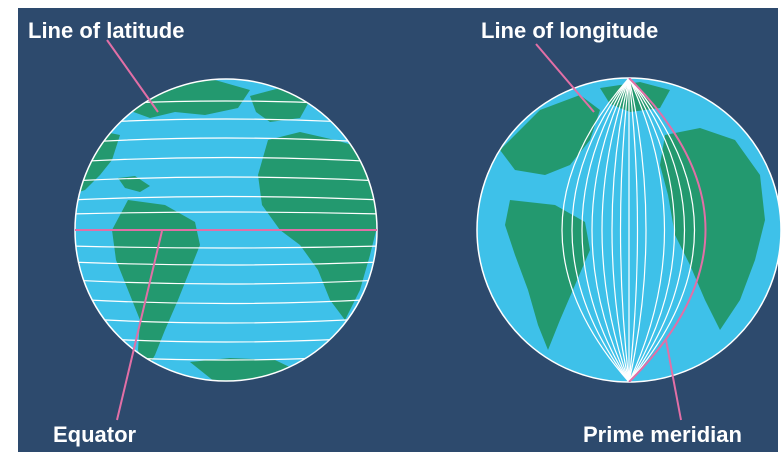 The image size is (782, 452). I want to click on equator-label: Equator, so click(95, 434).